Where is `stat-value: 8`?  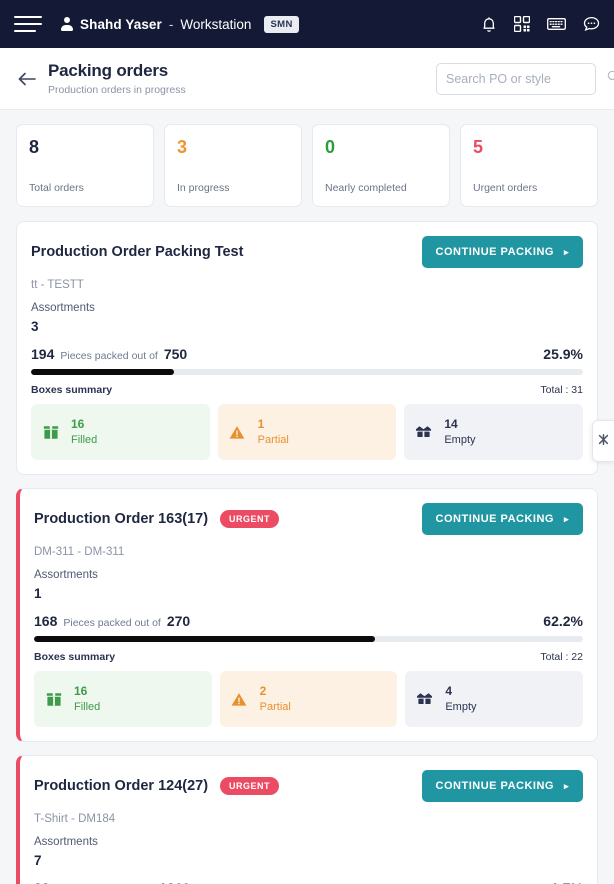 stat-value: 8 is located at coordinates (34, 147).